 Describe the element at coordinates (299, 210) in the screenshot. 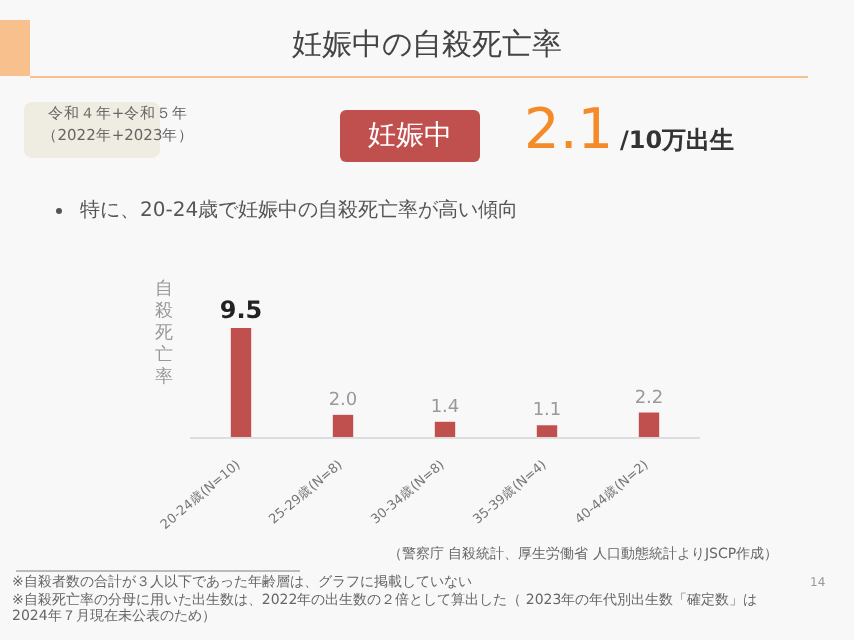

I see `text: 特に、20-24歳で妊娠中の自殺死亡率が高い傾向` at that location.